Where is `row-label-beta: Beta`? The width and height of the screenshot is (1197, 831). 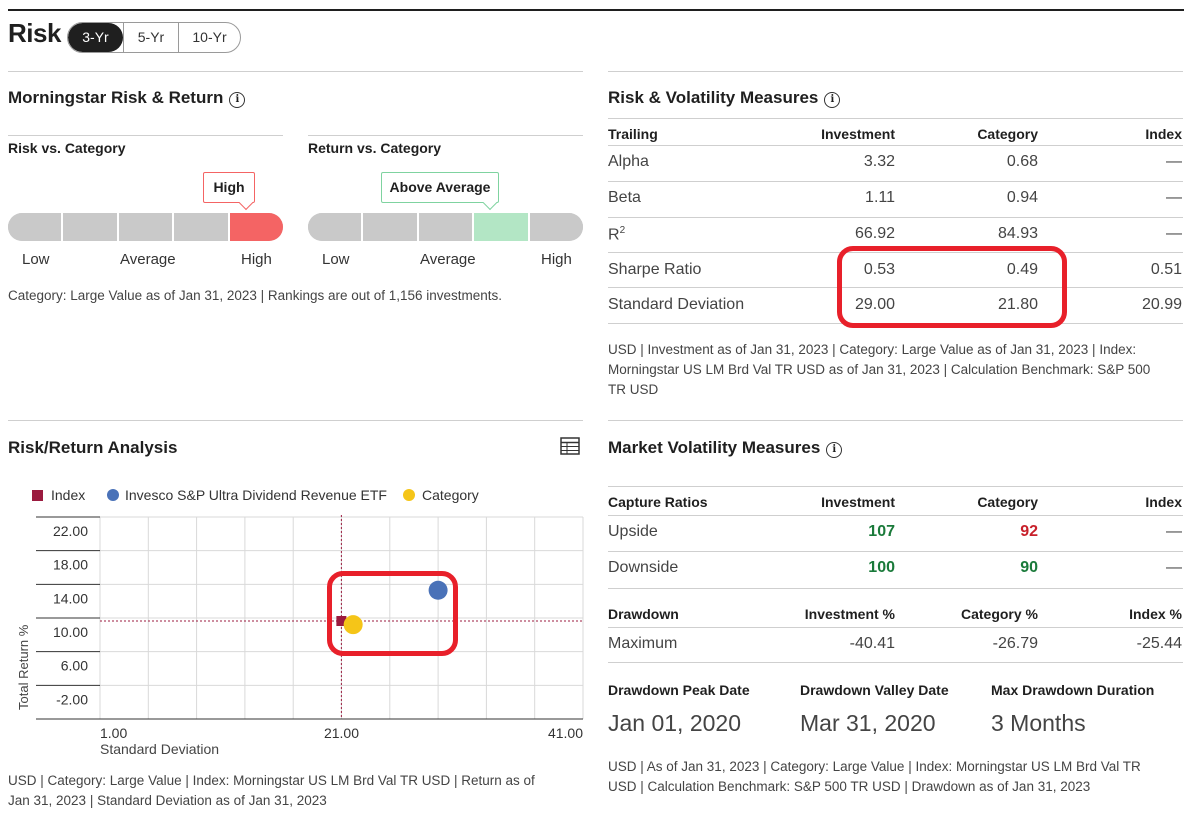
row-label-beta: Beta is located at coordinates (624, 197).